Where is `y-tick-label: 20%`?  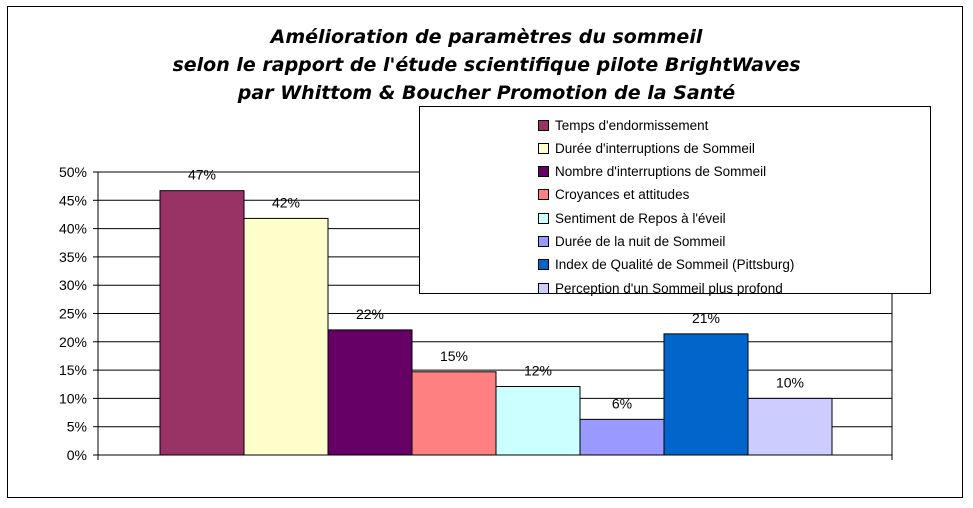
y-tick-label: 20% is located at coordinates (73, 342).